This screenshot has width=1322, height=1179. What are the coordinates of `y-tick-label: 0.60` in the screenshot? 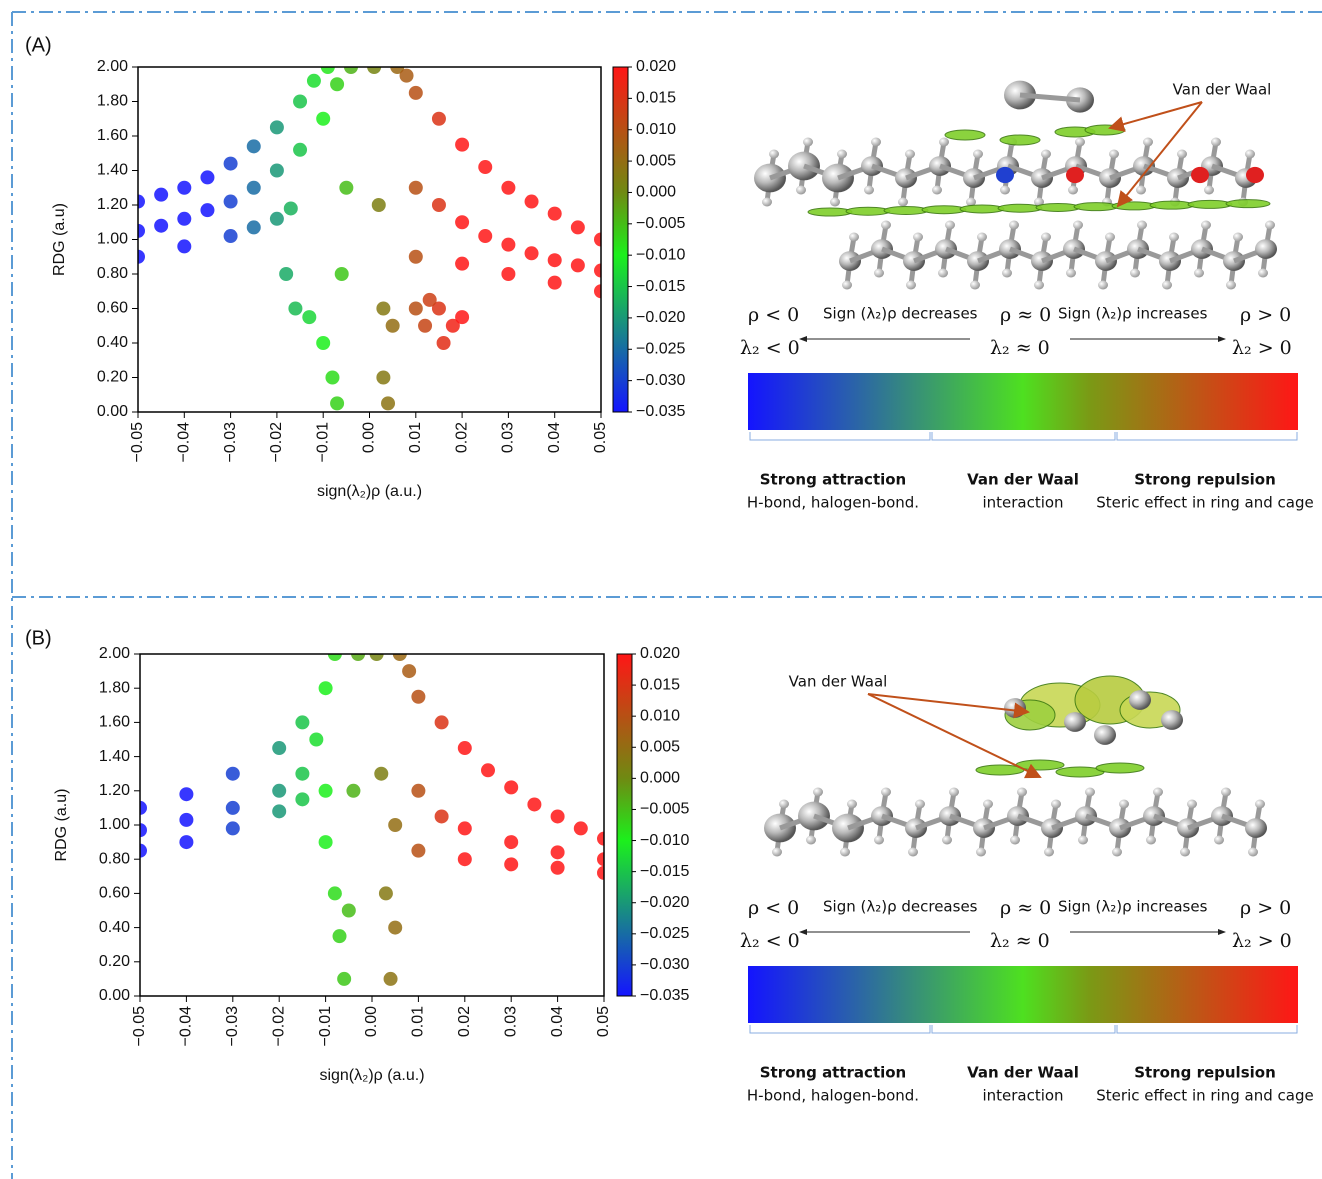 It's located at (114, 893).